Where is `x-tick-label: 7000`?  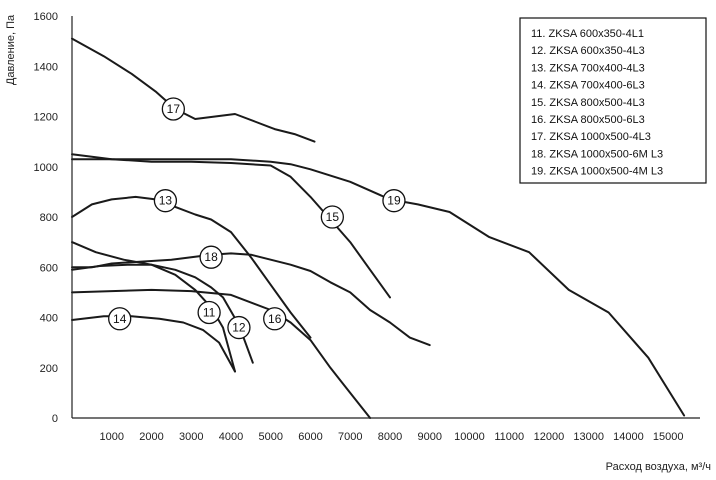
x-tick-label: 7000 is located at coordinates (350, 437).